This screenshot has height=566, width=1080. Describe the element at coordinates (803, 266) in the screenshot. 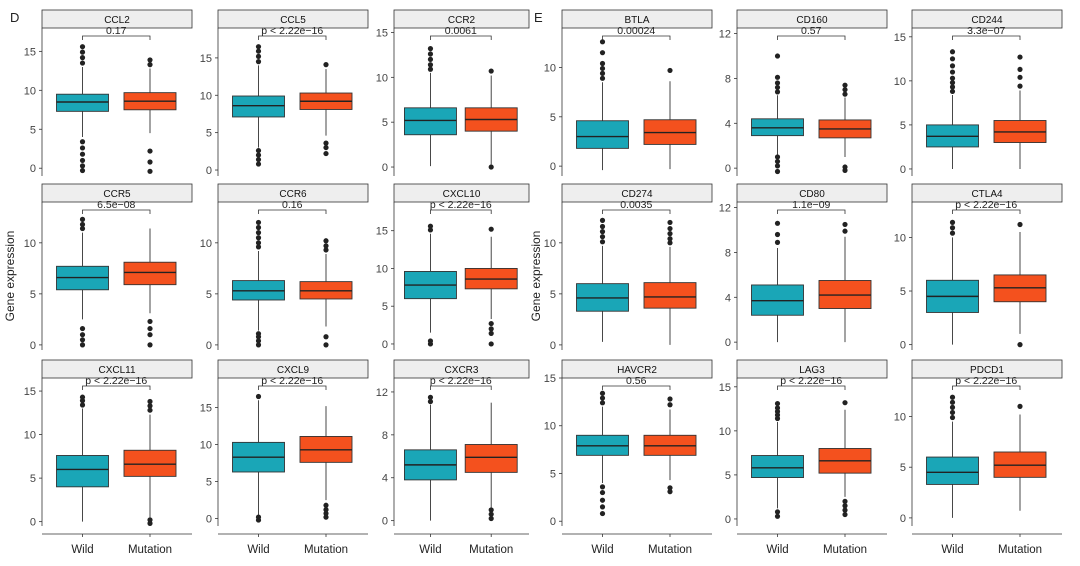

I see `facet-cd80: CD80 0 4 8 12 1.1e−09` at that location.